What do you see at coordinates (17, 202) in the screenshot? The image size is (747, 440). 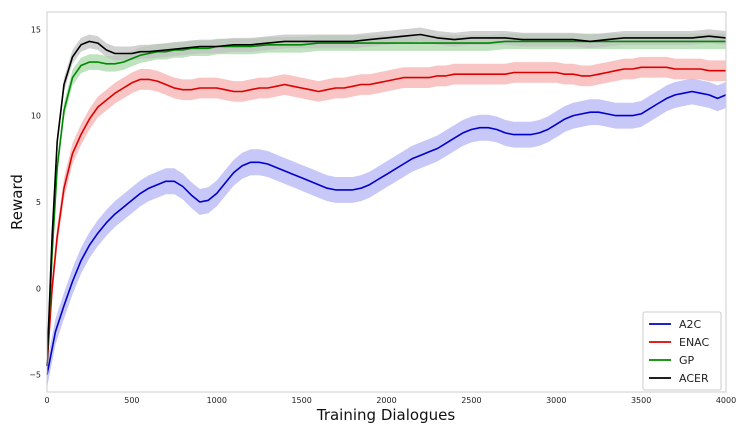 I see `y-axis-title: Reward` at bounding box center [17, 202].